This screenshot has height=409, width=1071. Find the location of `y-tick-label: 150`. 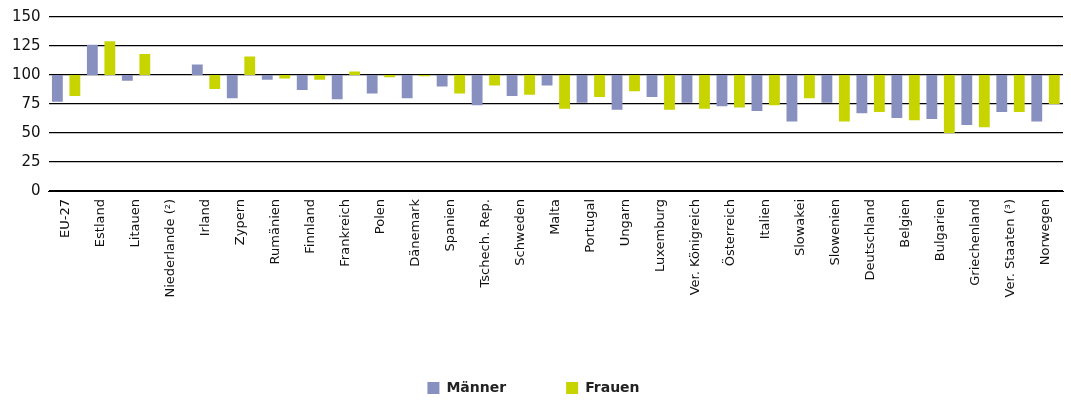

y-tick-label: 150 is located at coordinates (26, 15).